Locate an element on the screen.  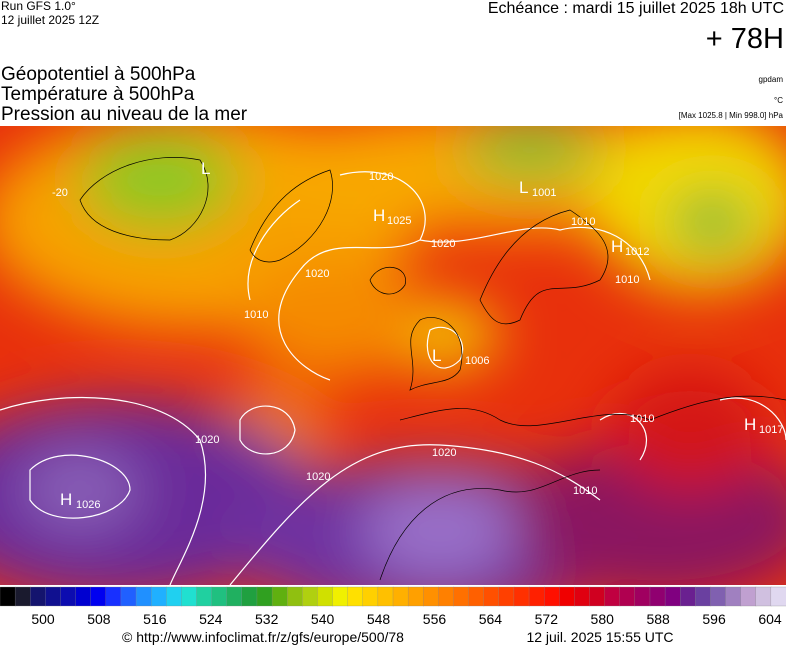
pressure-label: 1001 is located at coordinates (544, 193).